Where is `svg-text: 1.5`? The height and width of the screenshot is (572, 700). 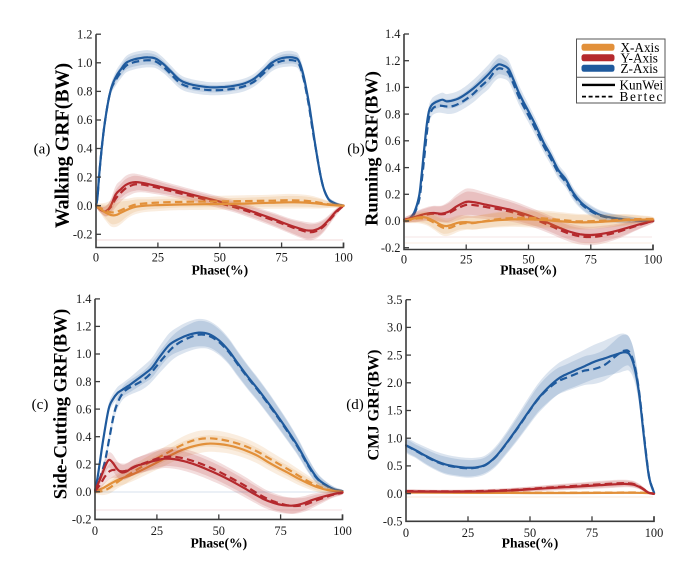
svg-text: 1.5 is located at coordinates (395, 411).